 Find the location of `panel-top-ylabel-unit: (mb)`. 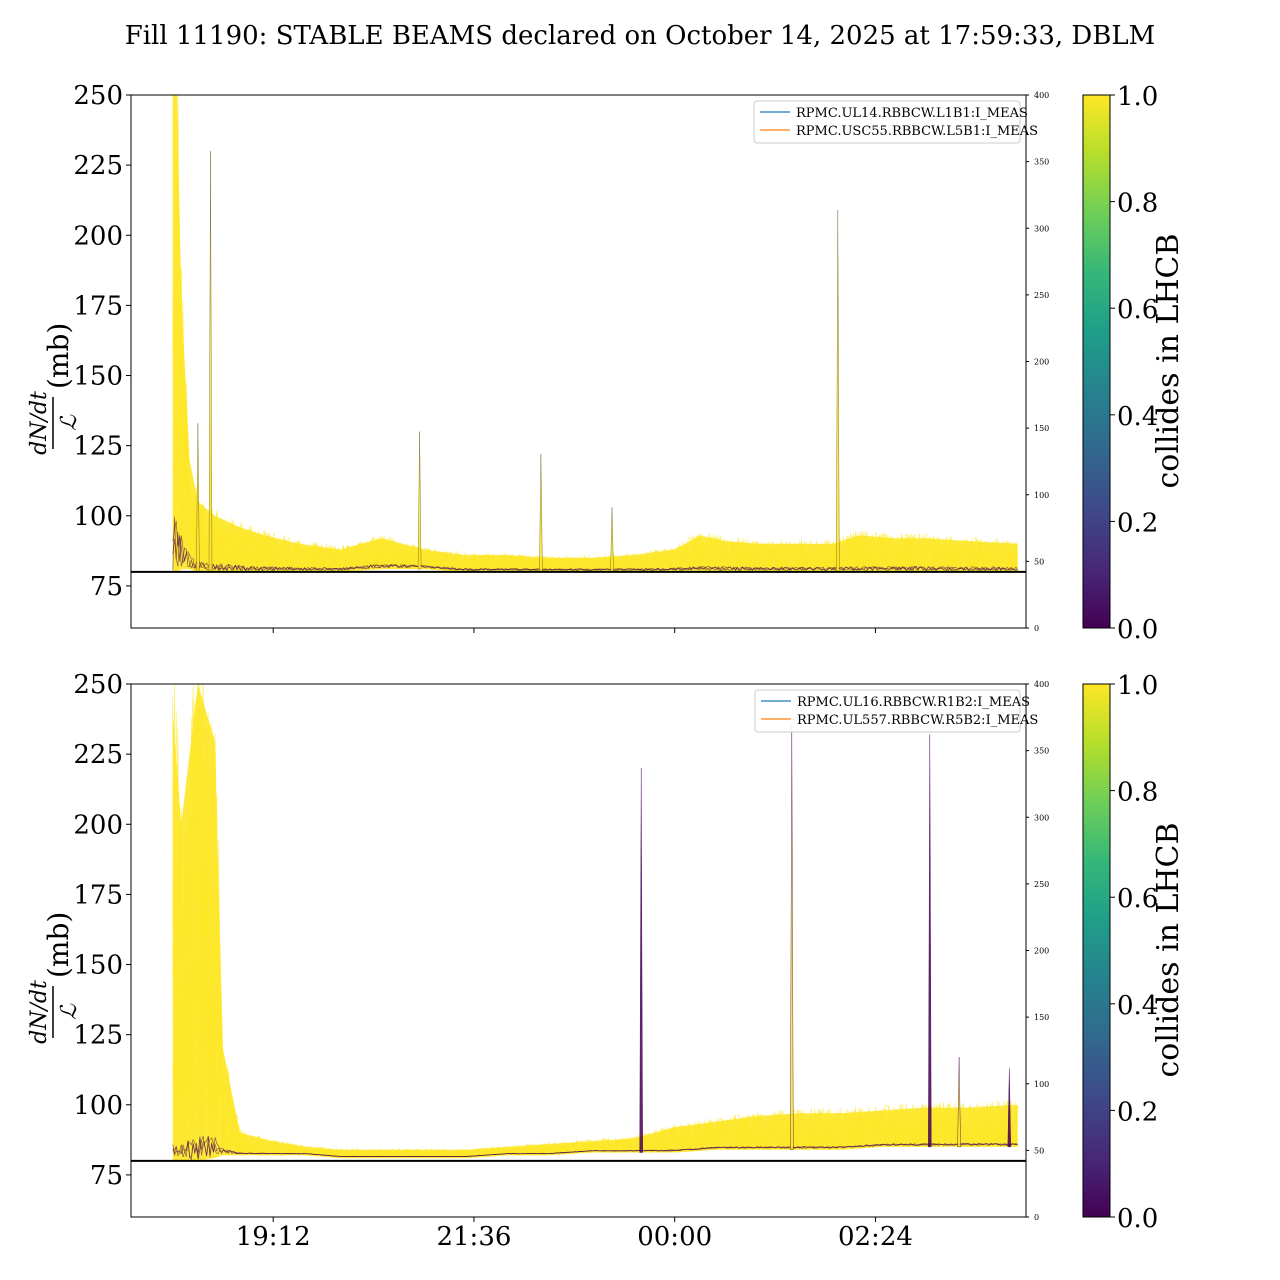

panel-top-ylabel-unit: (mb) is located at coordinates (58, 356).